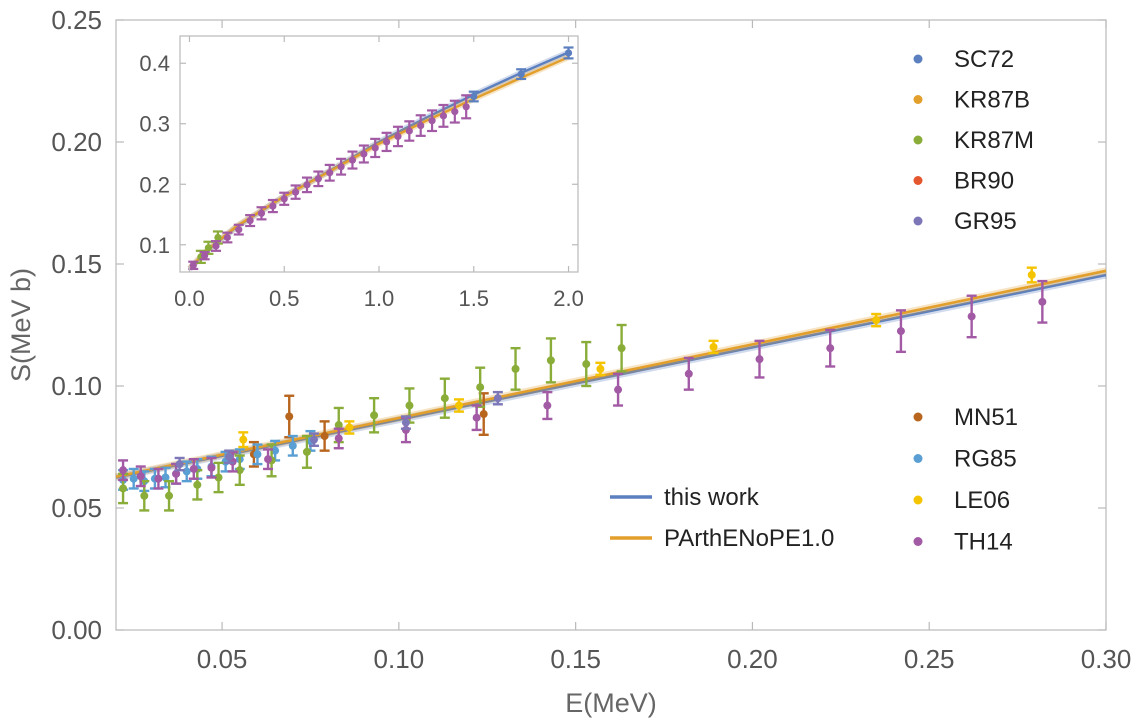 This screenshot has height=722, width=1138. I want to click on inset-x-tick-label: 1.0, so click(379, 298).